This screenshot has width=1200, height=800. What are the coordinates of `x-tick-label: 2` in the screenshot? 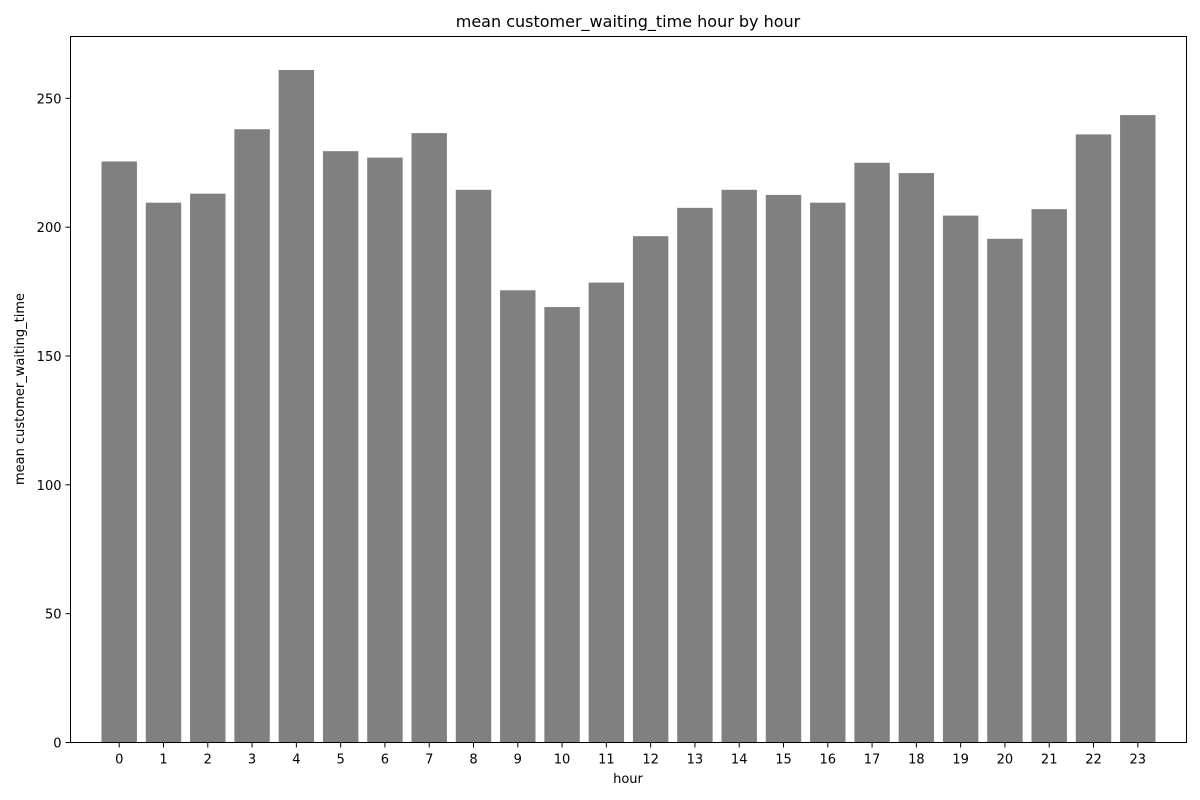 It's located at (208, 760).